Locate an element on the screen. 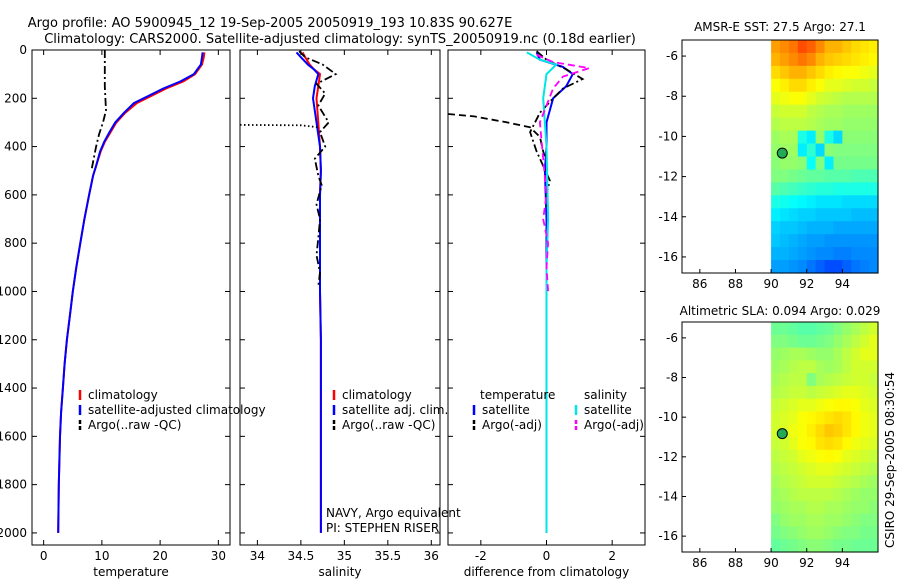  depth-tick-label: 400 is located at coordinates (15, 147).